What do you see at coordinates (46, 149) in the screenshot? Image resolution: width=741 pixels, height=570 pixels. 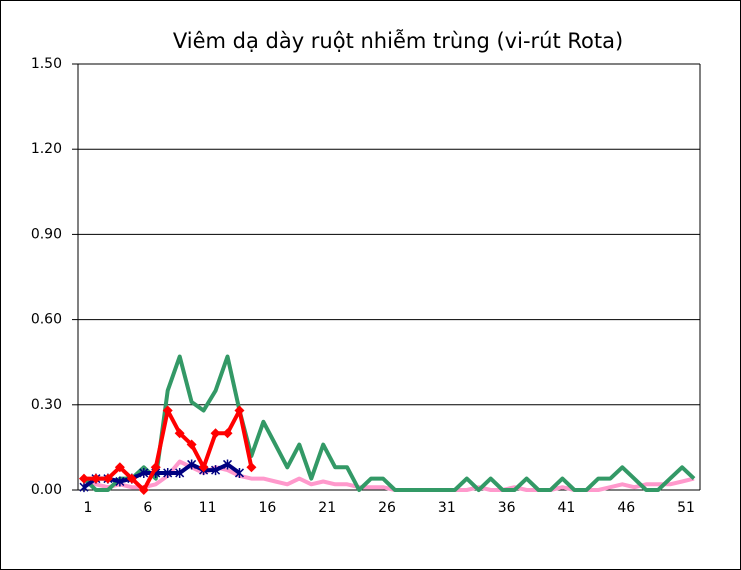 I see `y-tick-label: 1.20` at bounding box center [46, 149].